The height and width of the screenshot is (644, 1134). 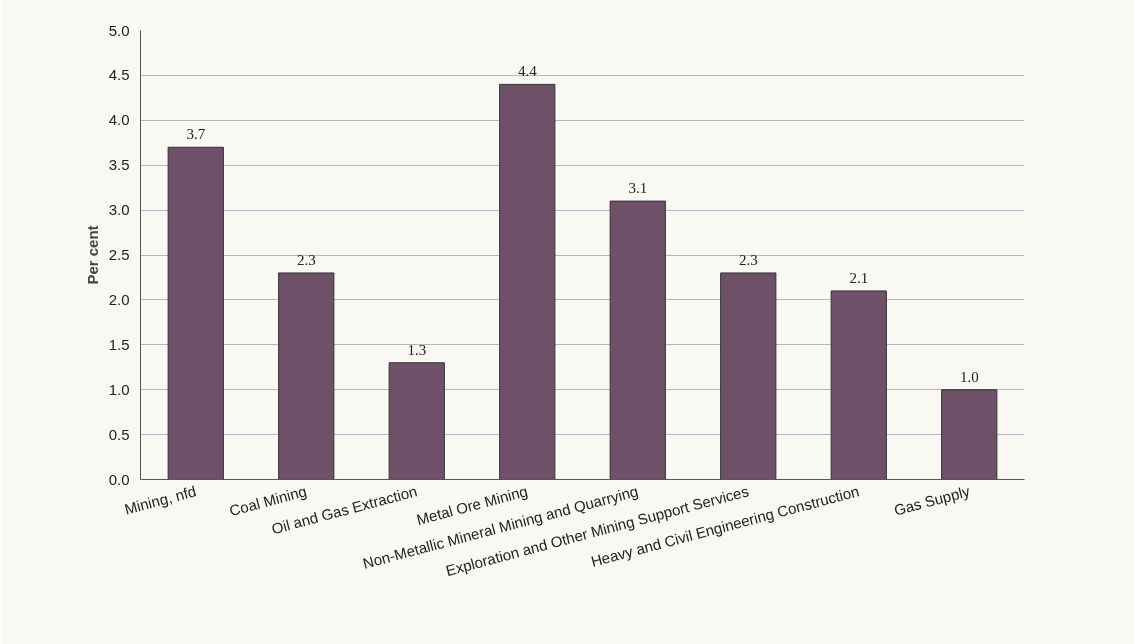 I want to click on y-tick-label: 2.5, so click(x=119, y=254).